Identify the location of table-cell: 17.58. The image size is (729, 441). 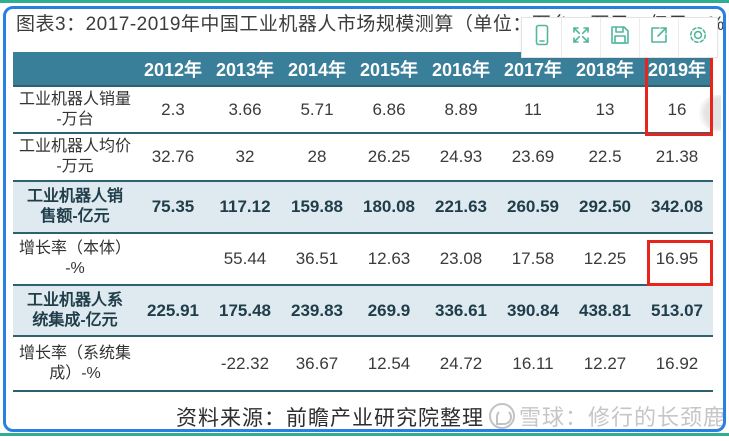
(533, 258).